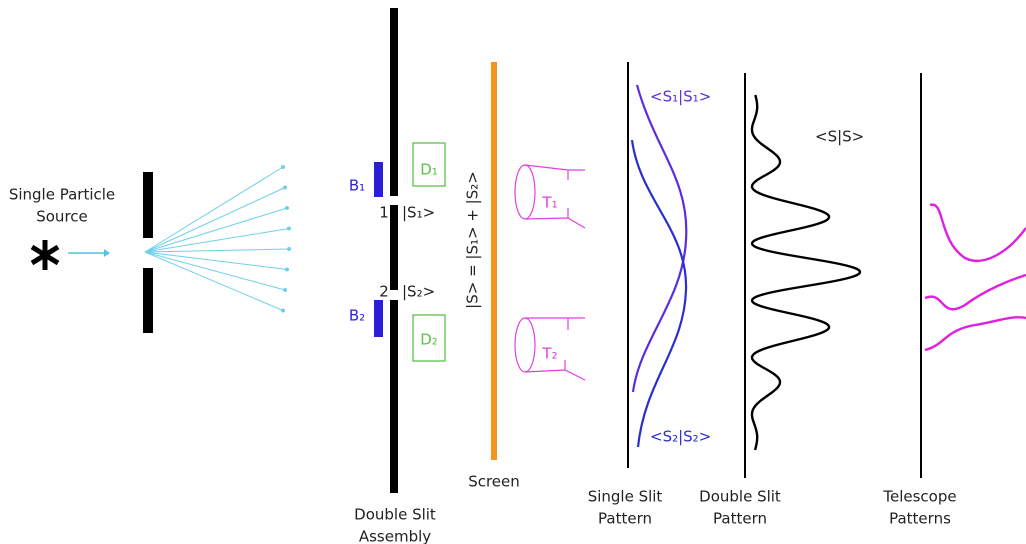 The width and height of the screenshot is (1026, 544). I want to click on t1-label: T₁, so click(549, 203).